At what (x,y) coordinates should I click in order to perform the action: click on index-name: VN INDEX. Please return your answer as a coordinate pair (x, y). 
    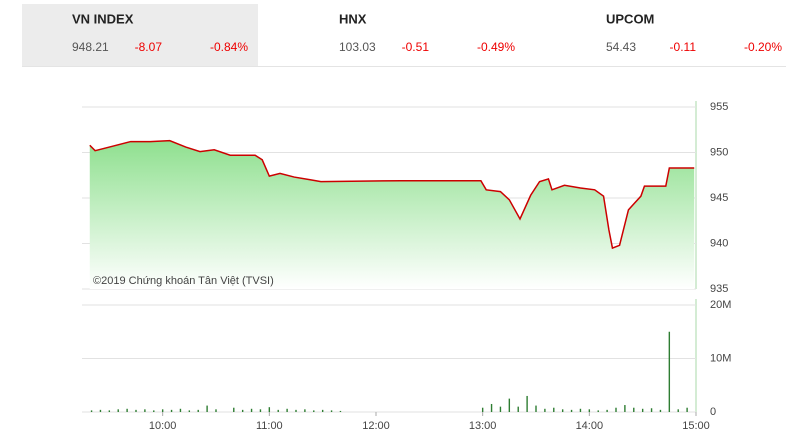
    Looking at the image, I should click on (103, 18).